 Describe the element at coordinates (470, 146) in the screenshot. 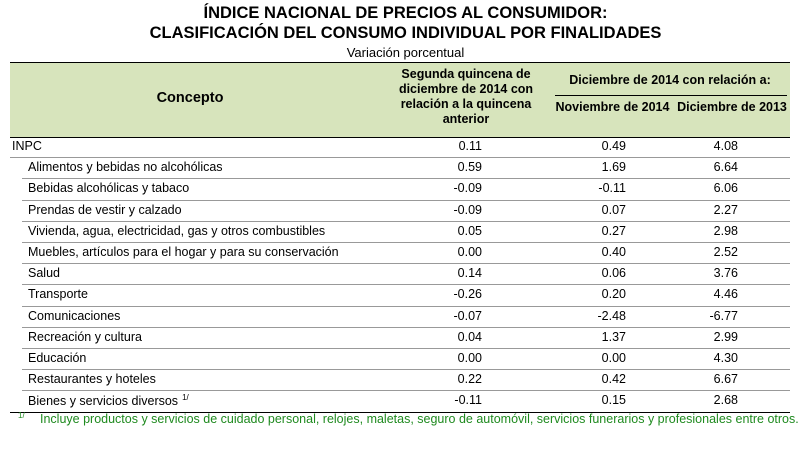

I see `value-cell: 0.11` at that location.